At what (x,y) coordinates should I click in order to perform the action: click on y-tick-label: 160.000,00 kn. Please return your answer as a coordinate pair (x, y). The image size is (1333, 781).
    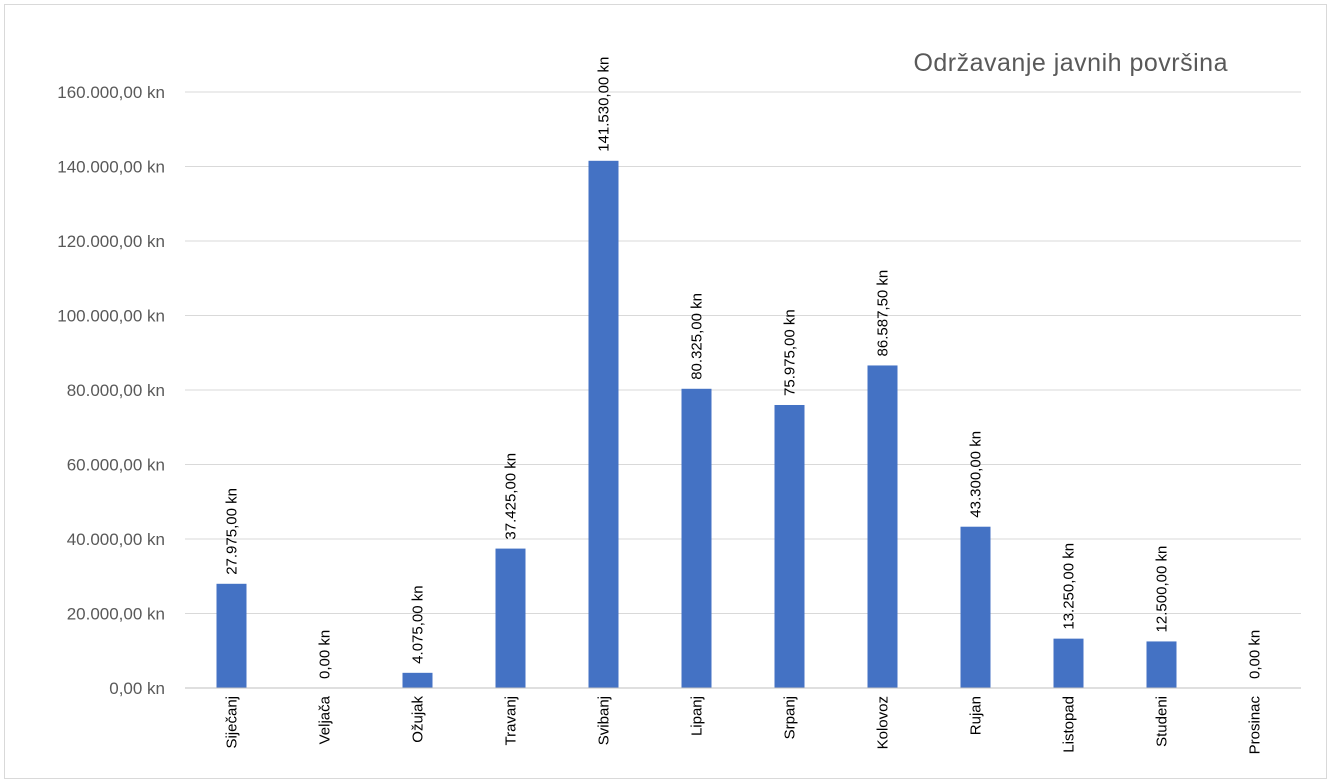
    Looking at the image, I should click on (111, 92).